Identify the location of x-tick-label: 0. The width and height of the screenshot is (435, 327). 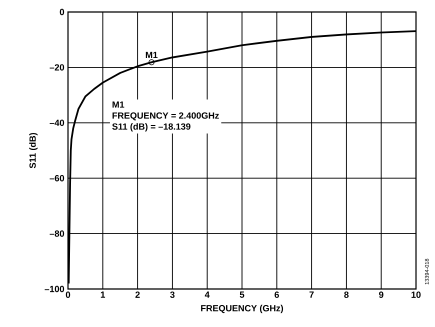
(68, 295).